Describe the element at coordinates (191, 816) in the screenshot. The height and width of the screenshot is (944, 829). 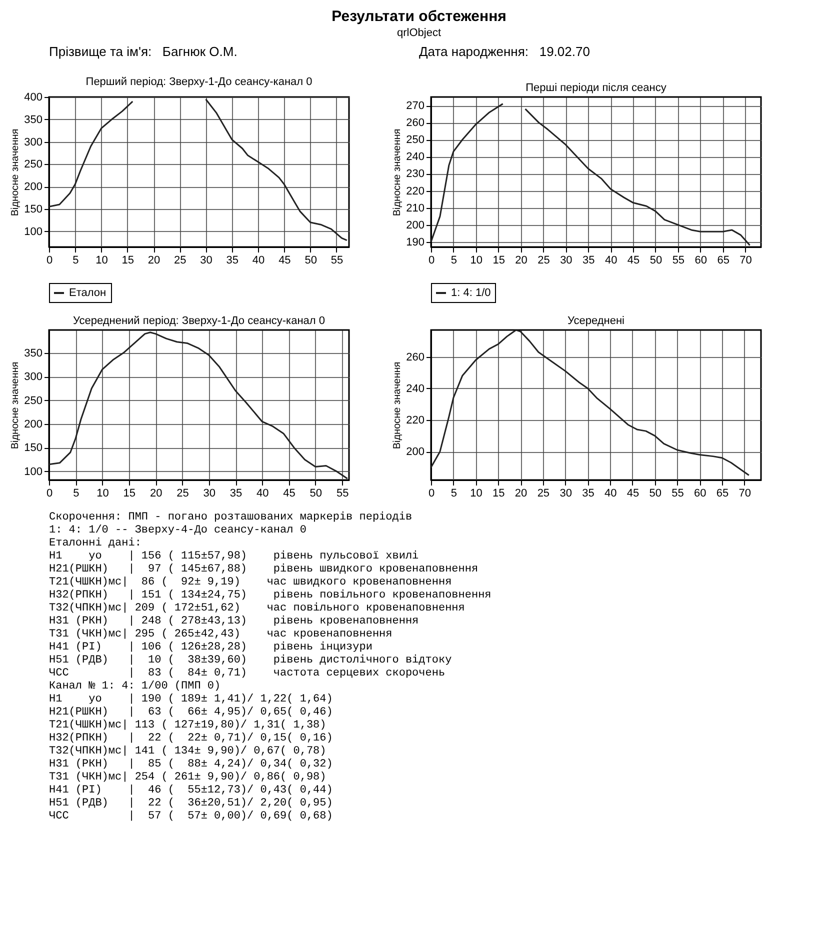
I see `text: ЧСС | 57 ( 57± 0,00)/ 0,69( 0,68)` at that location.